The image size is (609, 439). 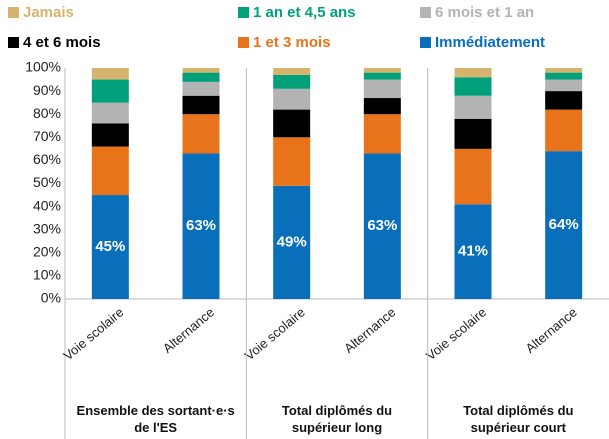 What do you see at coordinates (51, 298) in the screenshot?
I see `y-tick-label: 0%` at bounding box center [51, 298].